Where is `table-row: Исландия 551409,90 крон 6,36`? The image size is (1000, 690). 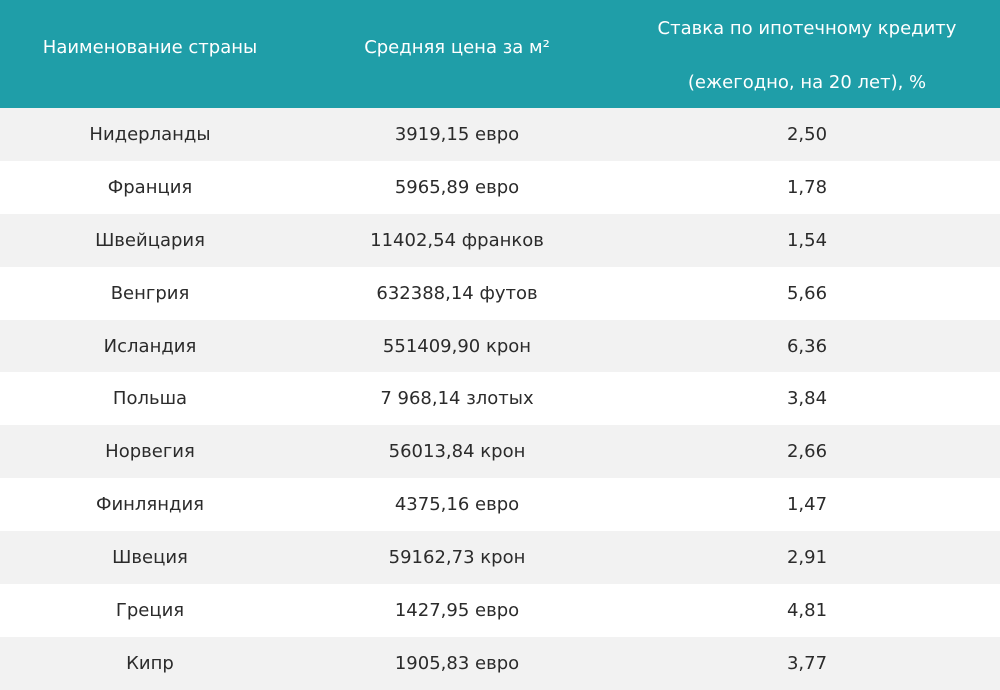 table-row: Исландия 551409,90 крон 6,36 is located at coordinates (500, 346).